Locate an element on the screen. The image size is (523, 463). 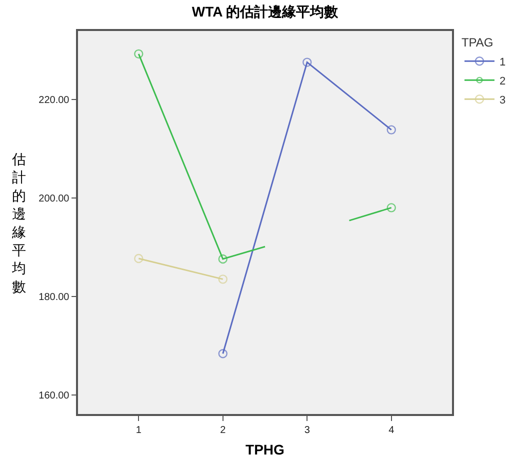
x-axis-title: TPHG is located at coordinates (265, 450).